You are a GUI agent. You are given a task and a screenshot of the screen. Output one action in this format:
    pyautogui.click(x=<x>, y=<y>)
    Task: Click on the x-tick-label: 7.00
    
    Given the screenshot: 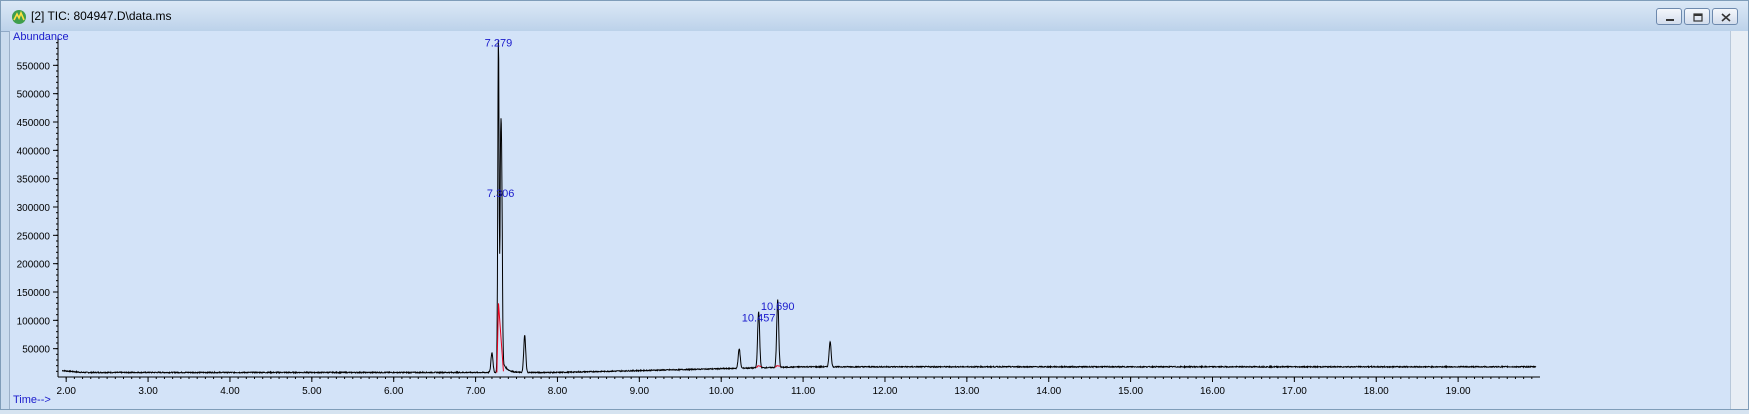 What is the action you would take?
    pyautogui.click(x=476, y=391)
    